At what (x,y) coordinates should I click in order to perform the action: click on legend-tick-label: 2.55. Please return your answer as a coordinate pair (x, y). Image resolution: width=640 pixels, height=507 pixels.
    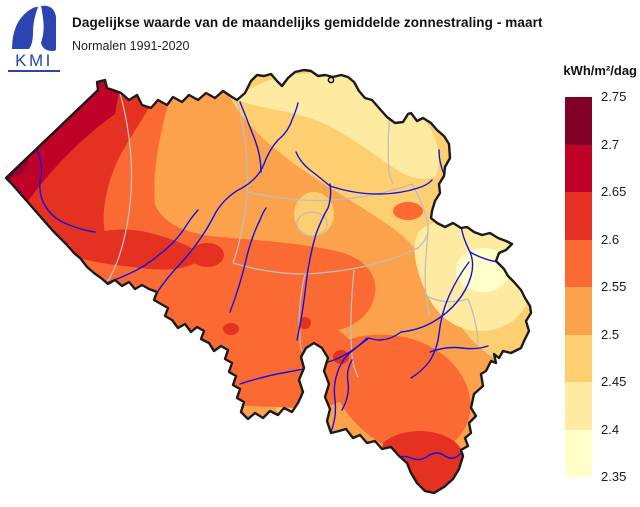
    Looking at the image, I should click on (614, 286).